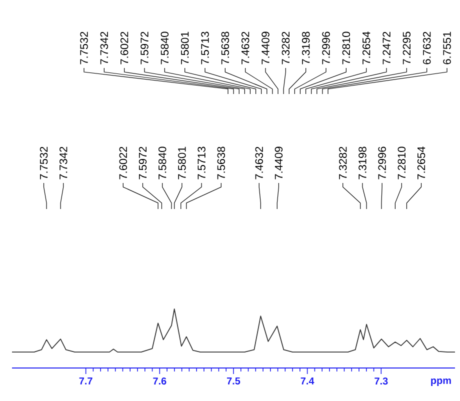 Image resolution: width=460 pixels, height=401 pixels. What do you see at coordinates (44, 163) in the screenshot?
I see `annotation: 7.7532` at bounding box center [44, 163].